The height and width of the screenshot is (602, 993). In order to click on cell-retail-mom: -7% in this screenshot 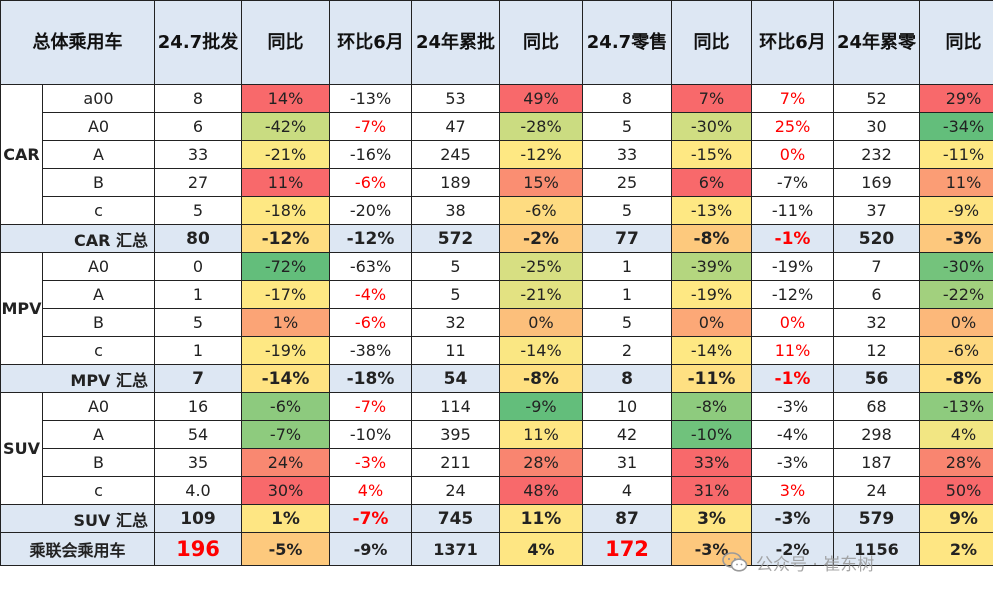, I will do `click(792, 182)`.